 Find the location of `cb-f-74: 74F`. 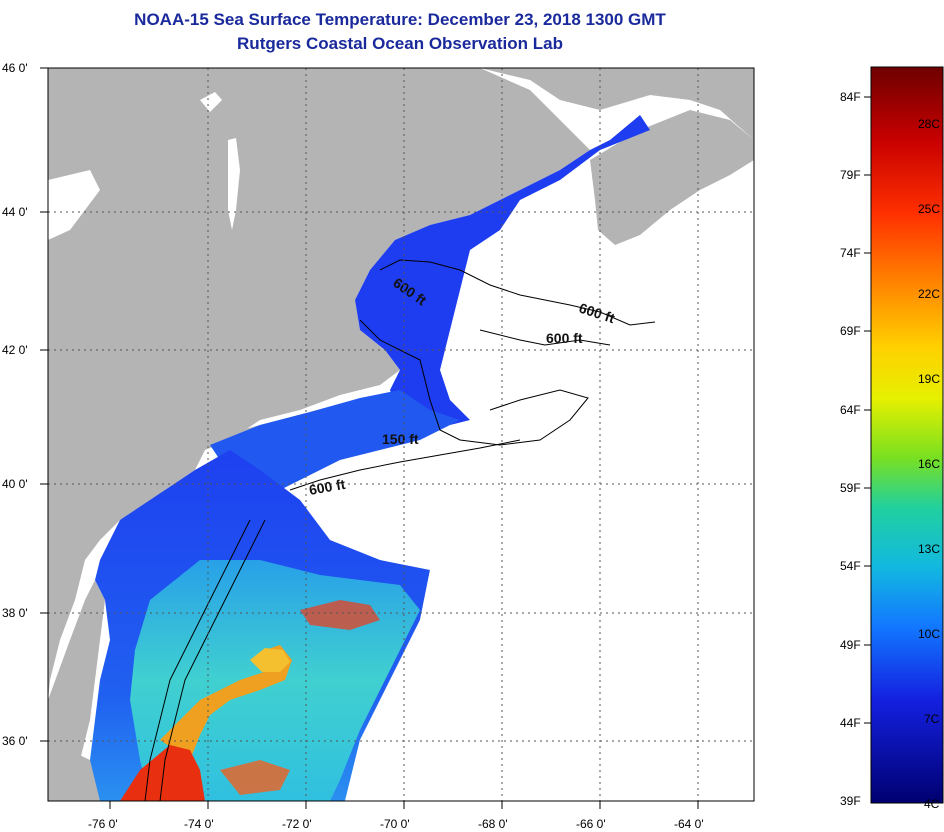

cb-f-74: 74F is located at coordinates (850, 253).